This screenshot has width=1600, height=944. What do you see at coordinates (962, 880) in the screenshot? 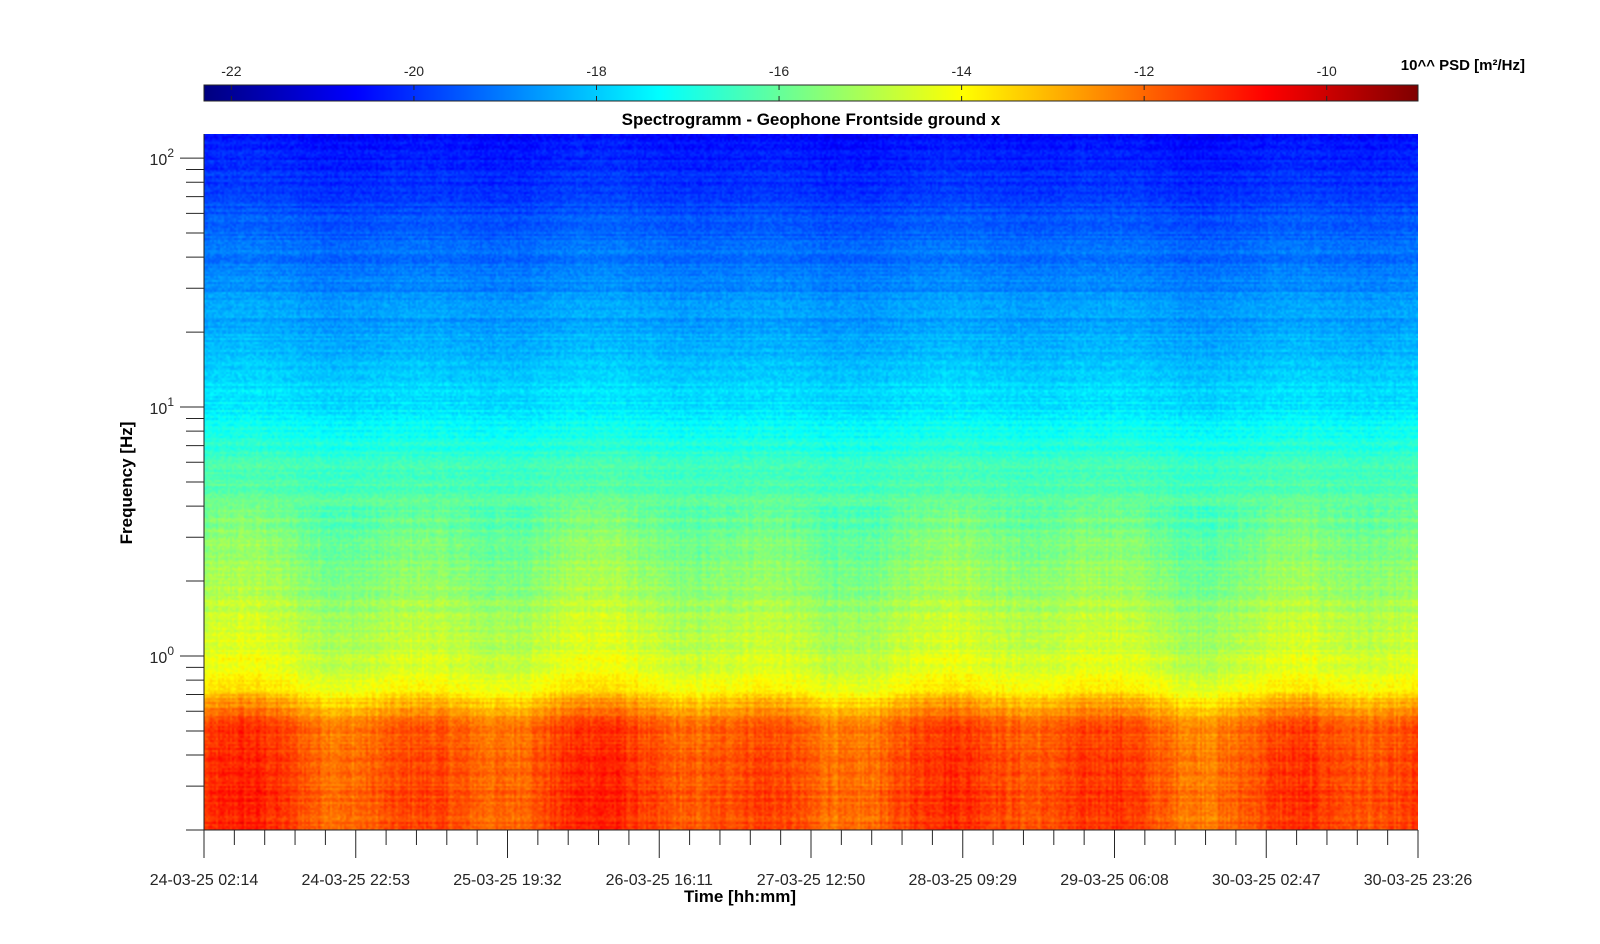
I see `x-tick-label: 28-03-25 09:29` at bounding box center [962, 880].